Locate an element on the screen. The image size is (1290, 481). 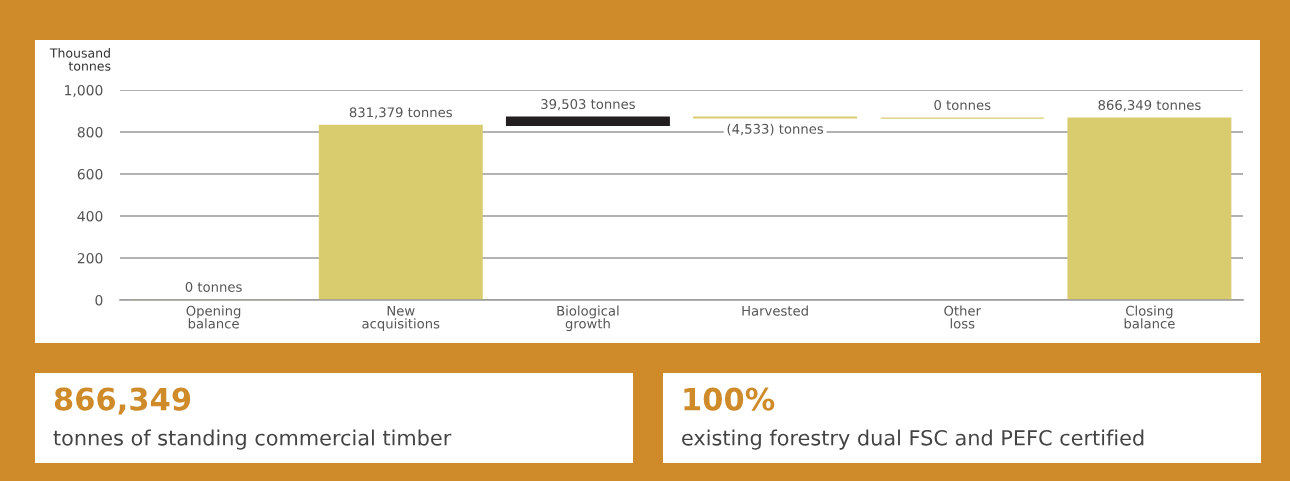
y-tick-label: 200 is located at coordinates (90, 258).